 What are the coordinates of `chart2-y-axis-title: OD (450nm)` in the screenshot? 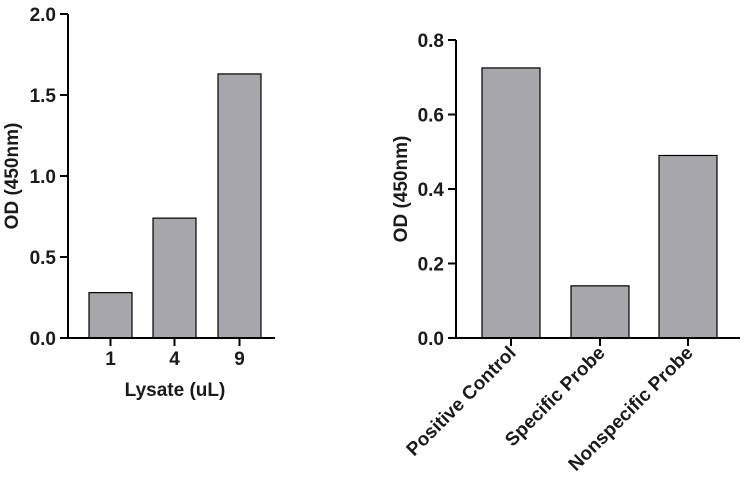 It's located at (401, 189).